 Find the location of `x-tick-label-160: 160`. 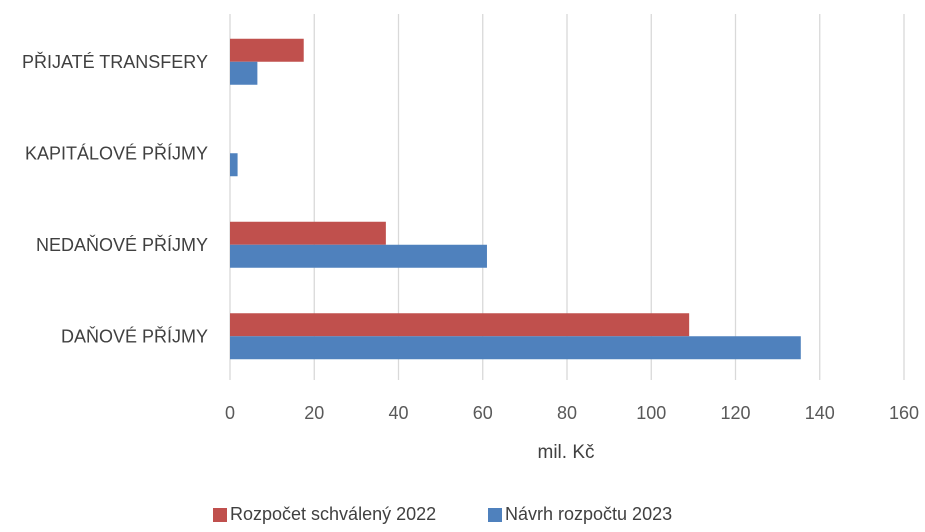

x-tick-label-160: 160 is located at coordinates (904, 413).